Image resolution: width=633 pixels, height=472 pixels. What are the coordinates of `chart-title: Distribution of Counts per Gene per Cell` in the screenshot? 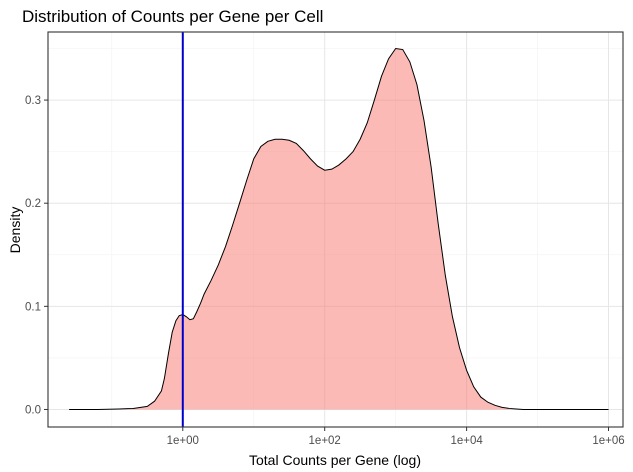 It's located at (172, 16).